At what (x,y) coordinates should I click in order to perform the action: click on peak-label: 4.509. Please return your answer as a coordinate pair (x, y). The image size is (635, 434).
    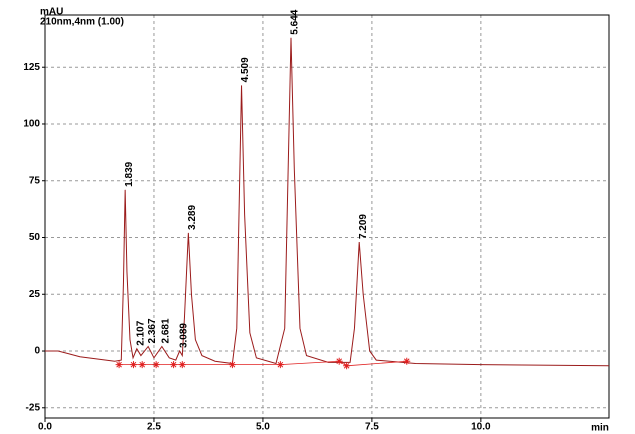
    Looking at the image, I should click on (245, 69).